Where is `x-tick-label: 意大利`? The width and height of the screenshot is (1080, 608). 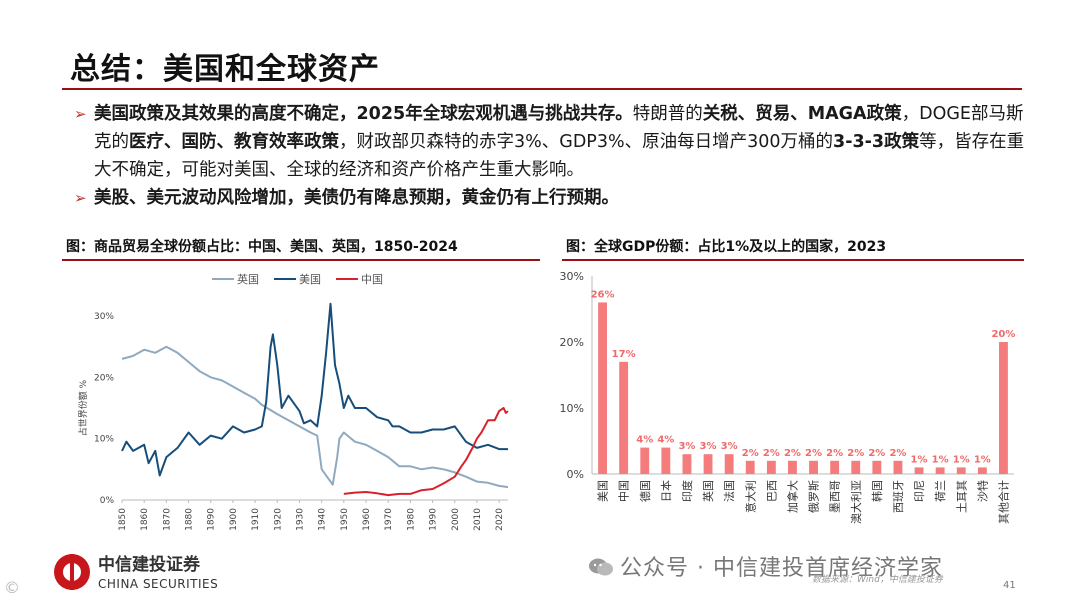
x-tick-label: 意大利 is located at coordinates (750, 496).